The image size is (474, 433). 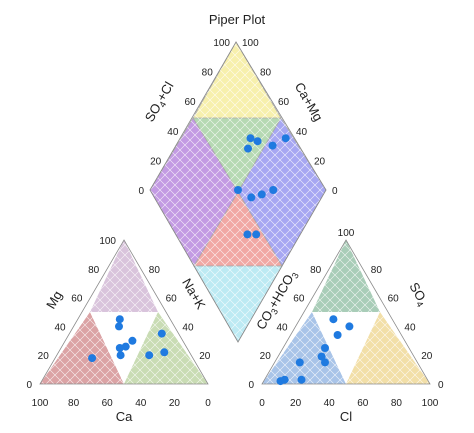 I want to click on anion-top-tick: 100, so click(x=346, y=233).